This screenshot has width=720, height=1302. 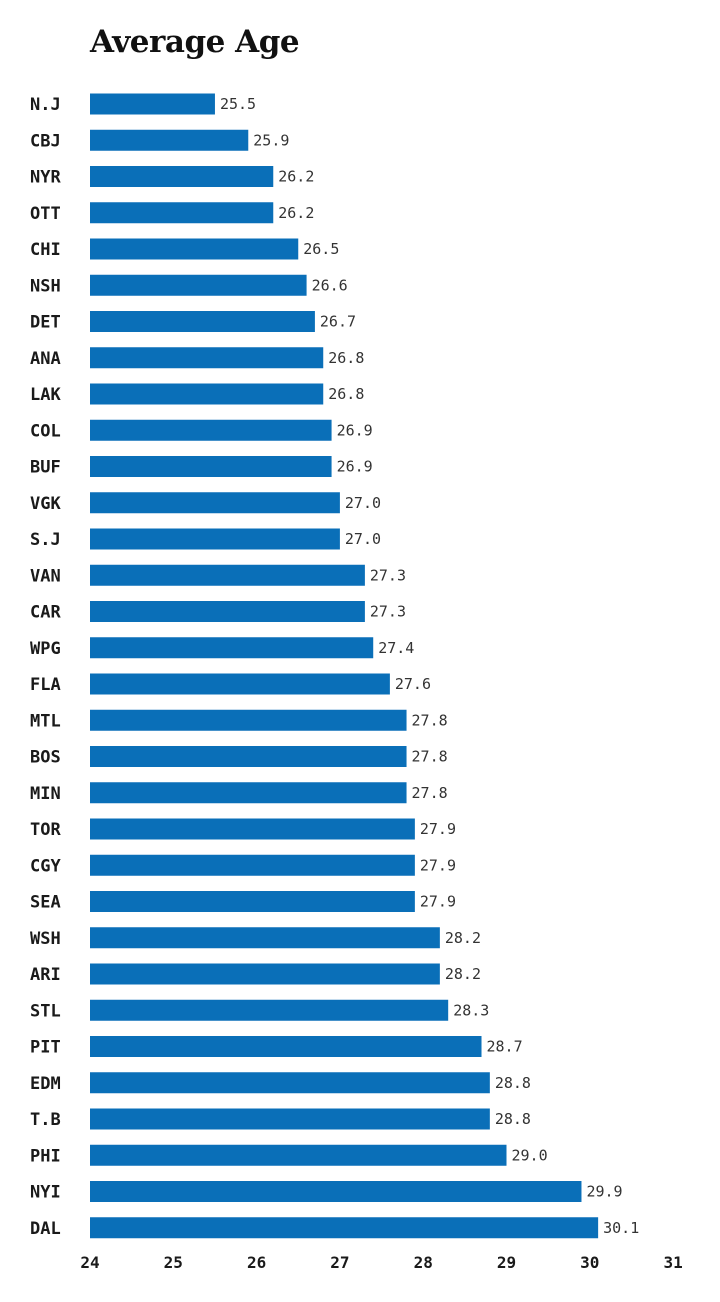 I want to click on team-label: BOS, so click(x=45, y=758).